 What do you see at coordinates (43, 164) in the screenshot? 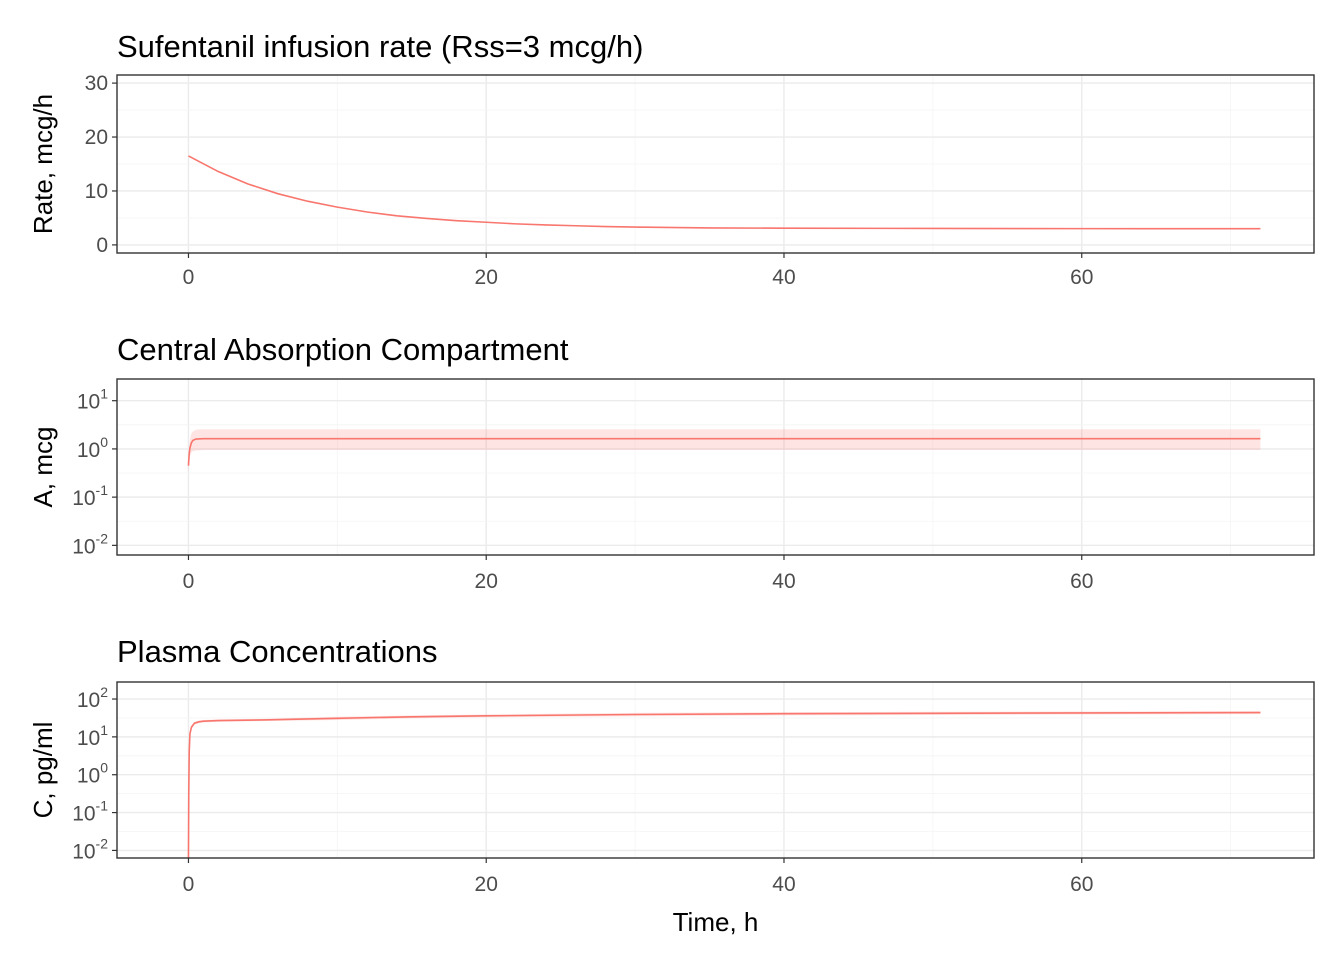
I see `y-axis-title: Rate, mcg/h` at bounding box center [43, 164].